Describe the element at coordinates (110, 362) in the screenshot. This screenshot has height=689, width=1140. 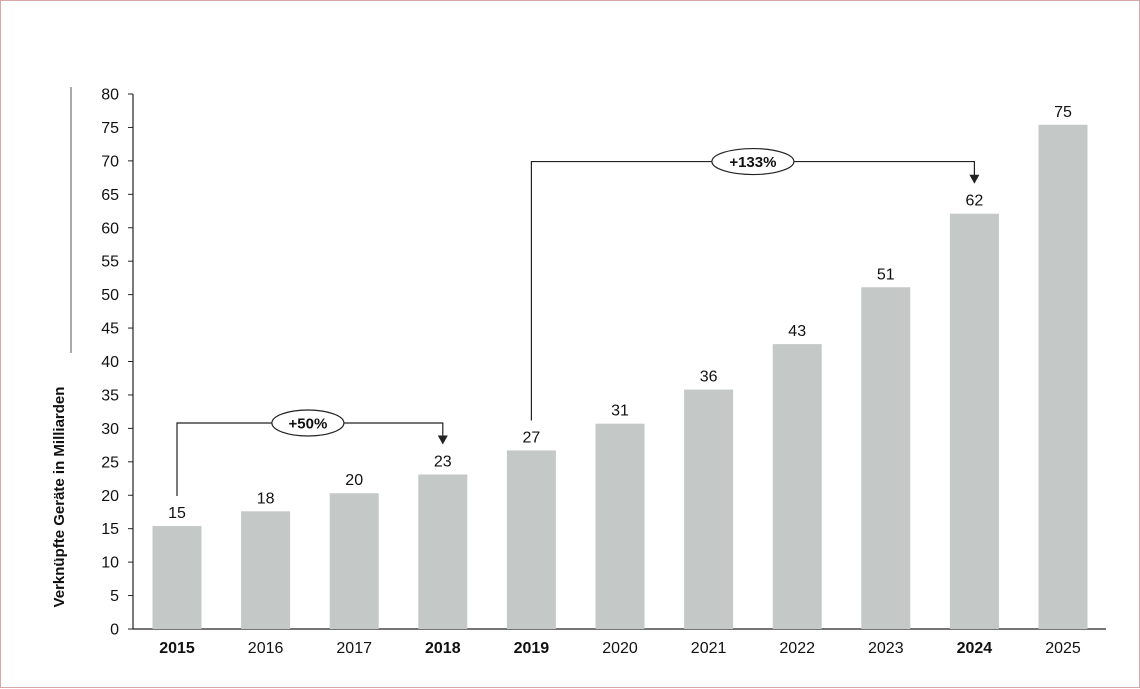
I see `y-tick-label: 40` at that location.